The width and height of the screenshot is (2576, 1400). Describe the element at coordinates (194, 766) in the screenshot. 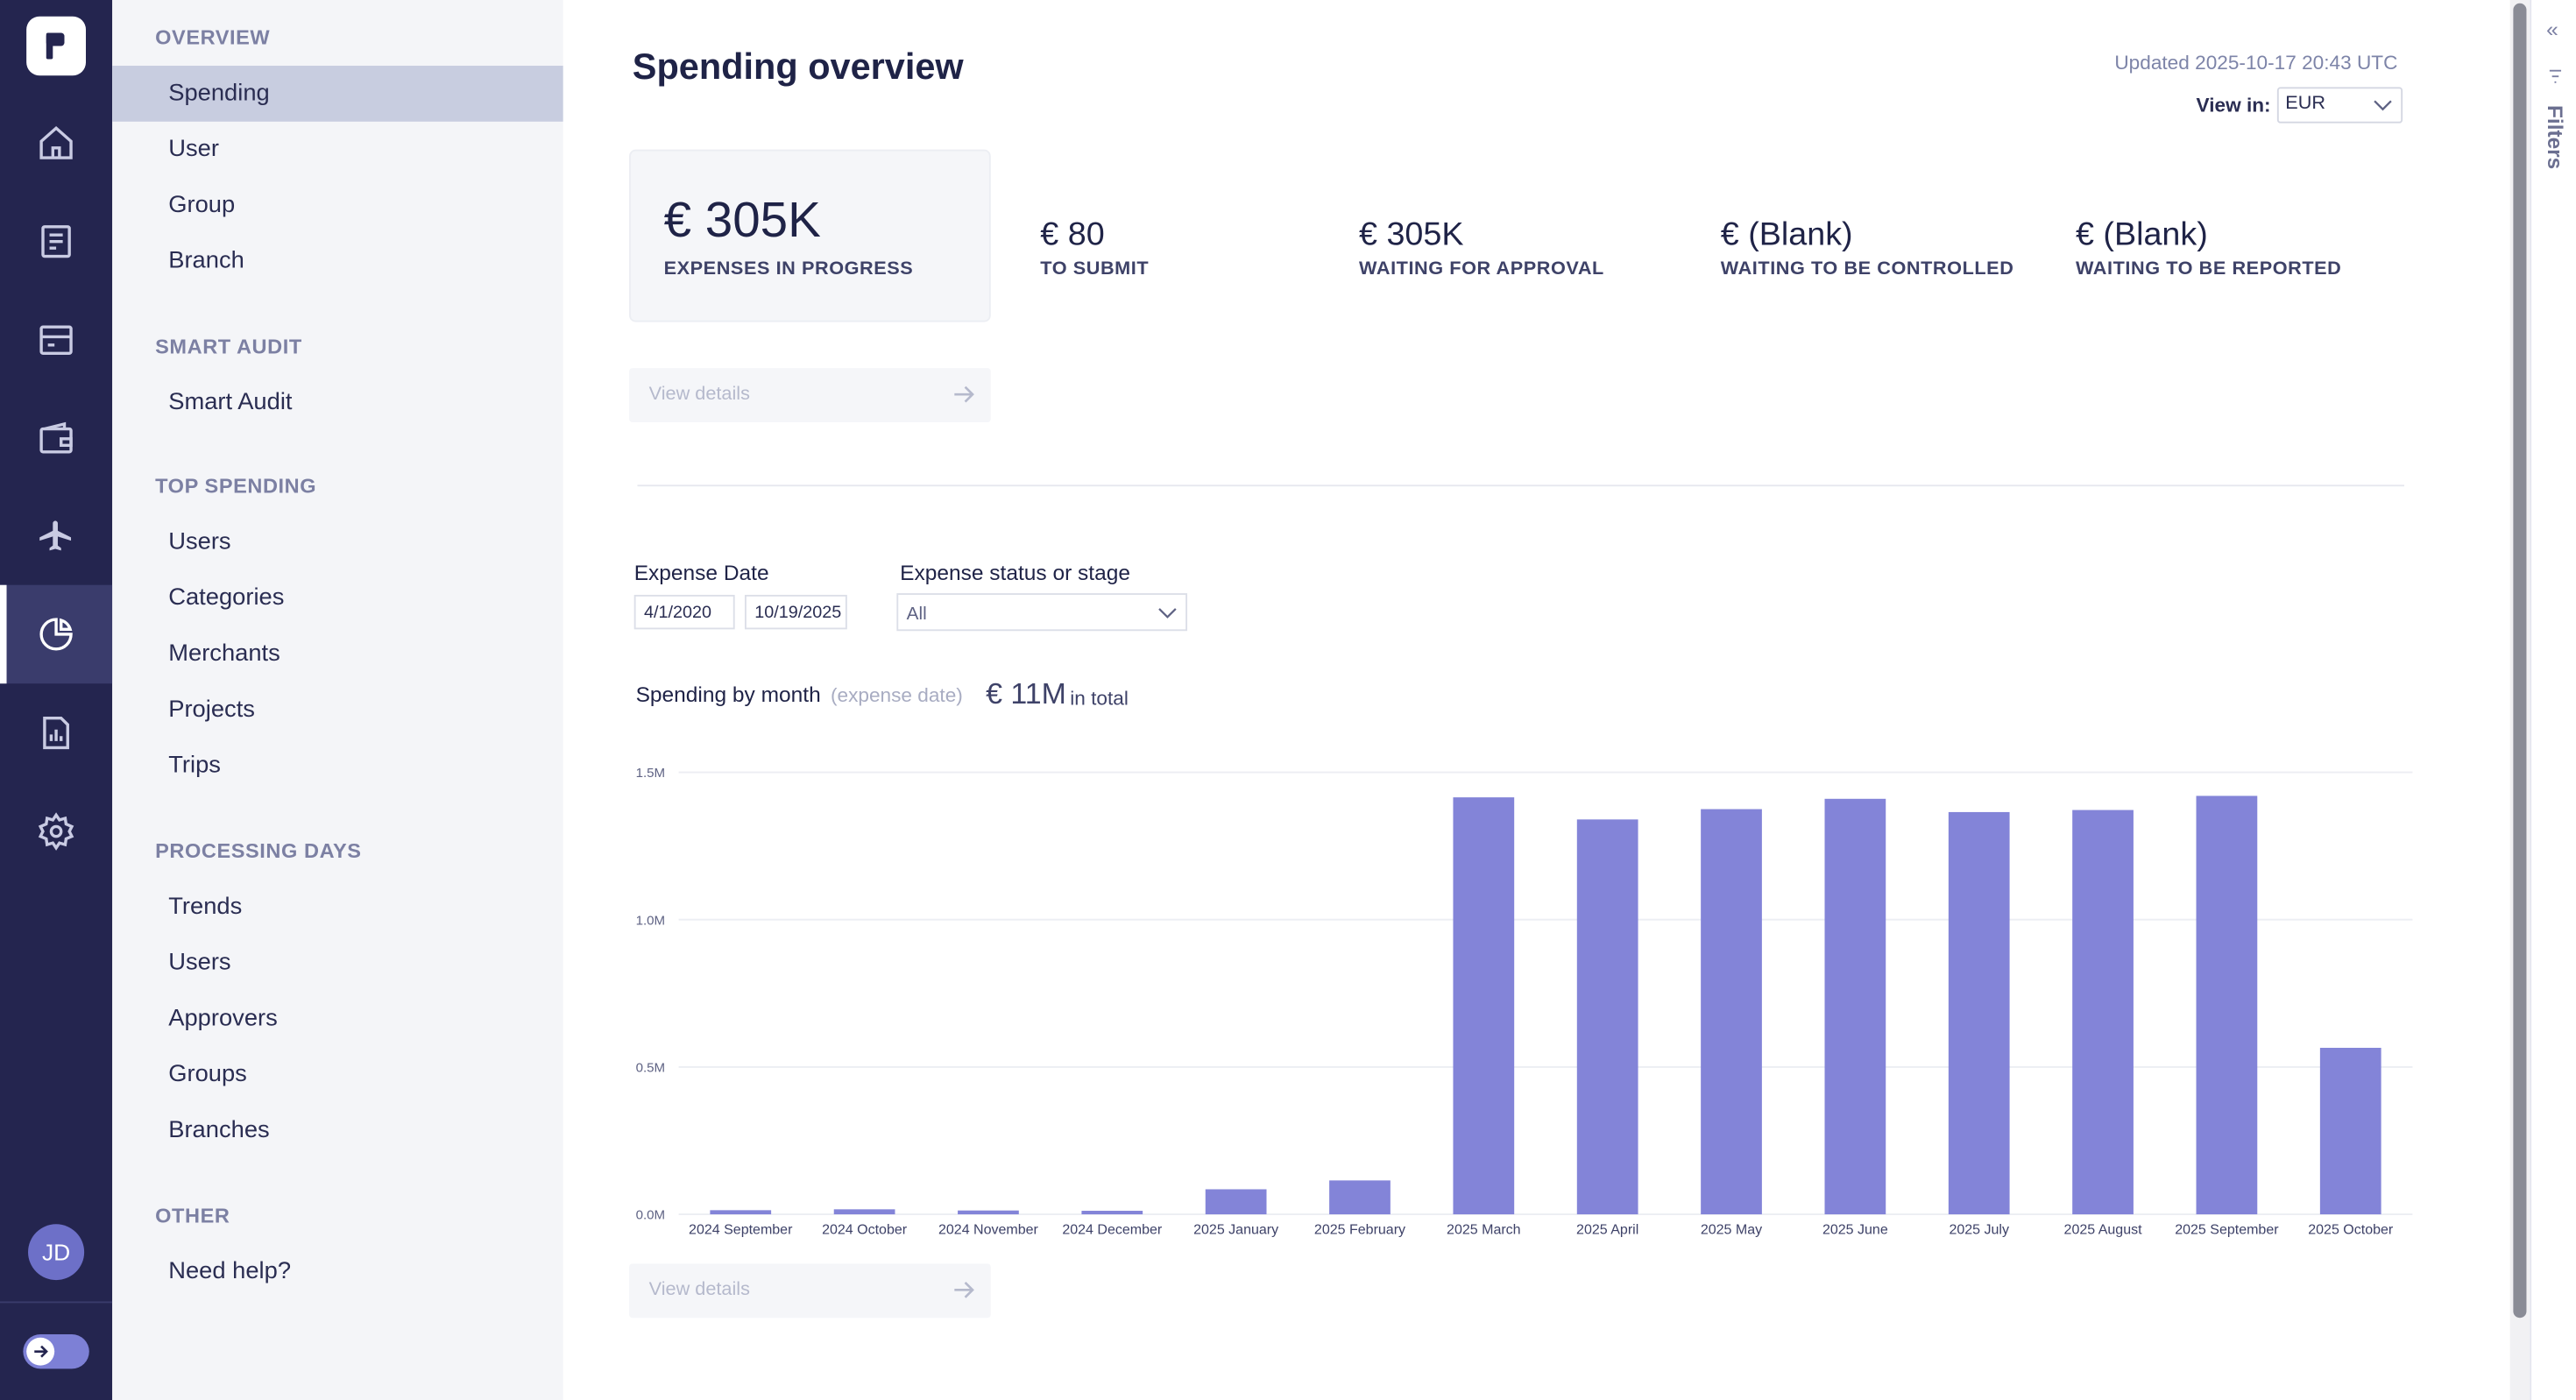

I see `sidebar-item-trips: Trips` at that location.